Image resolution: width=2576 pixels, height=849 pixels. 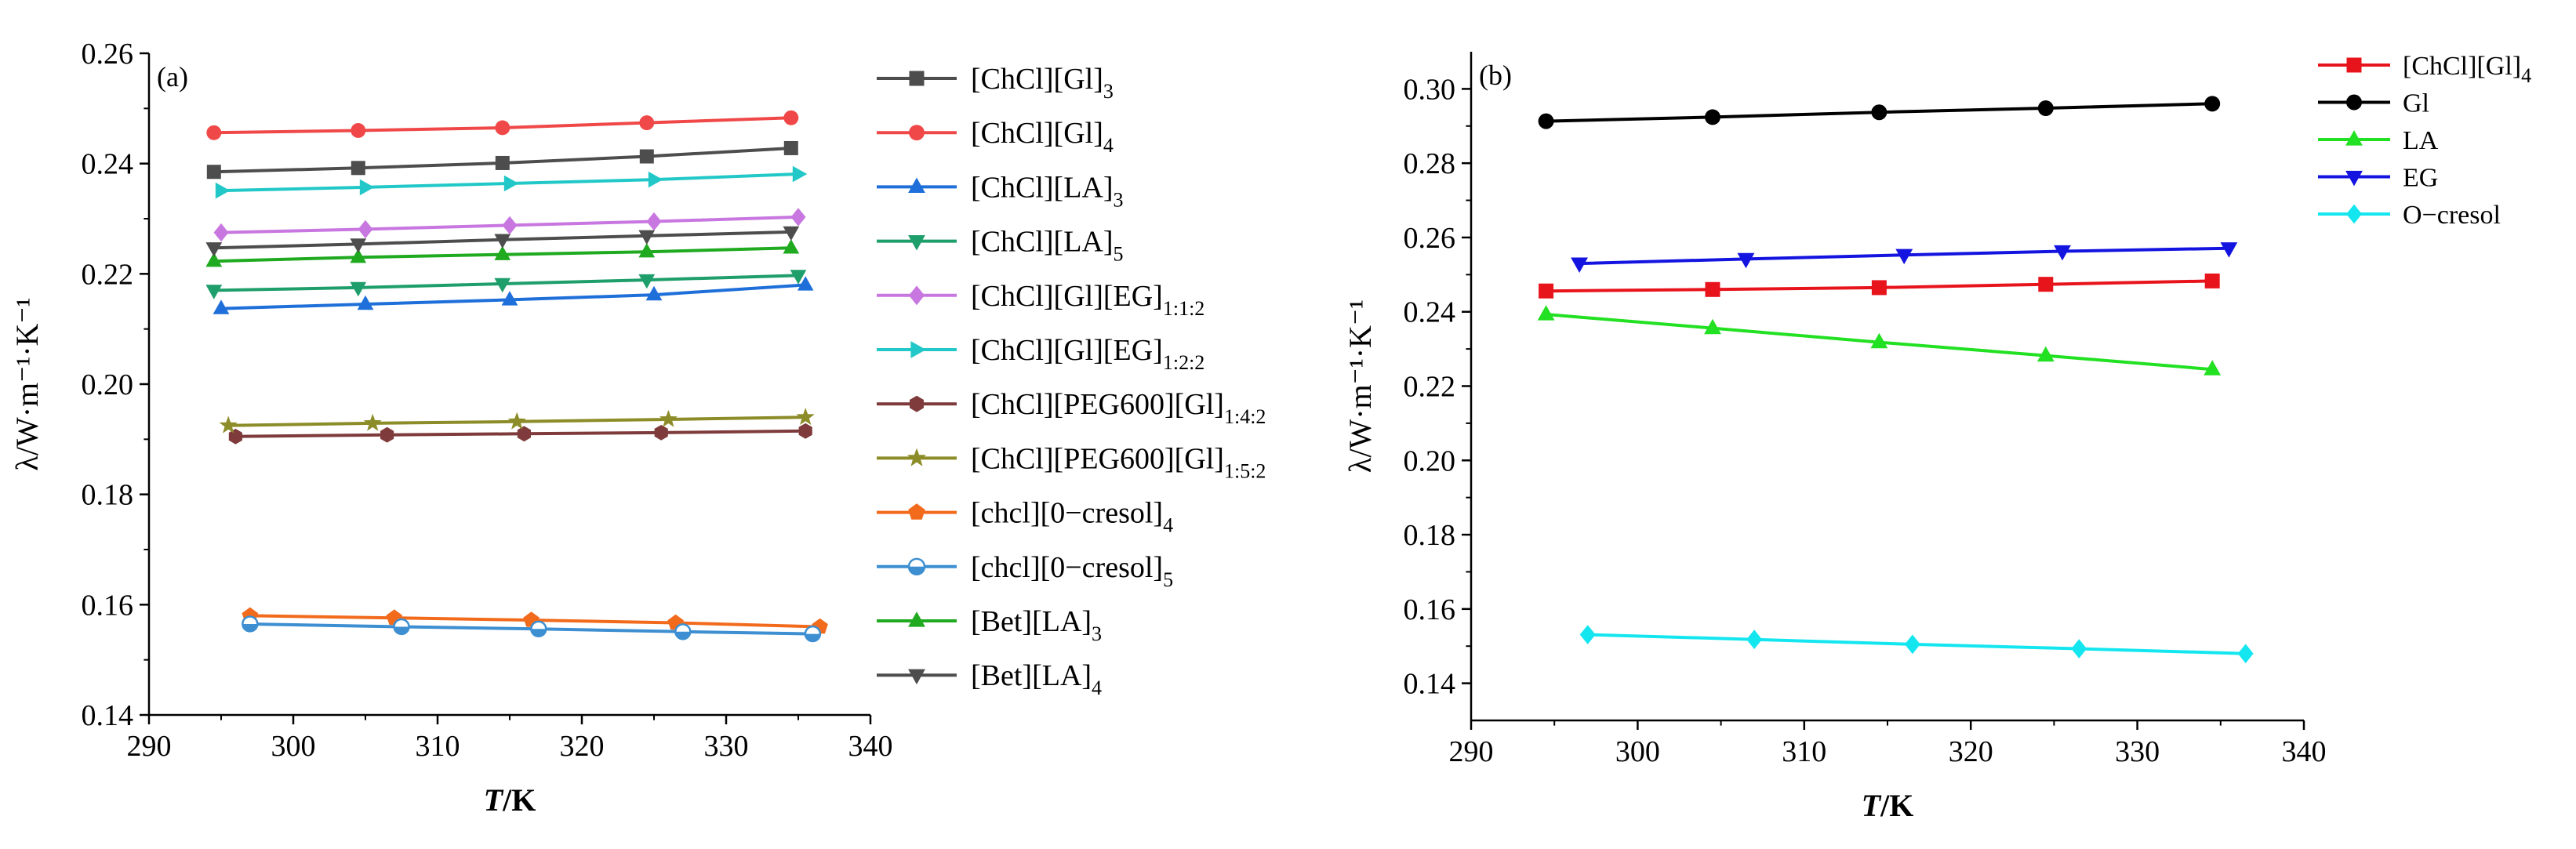 What do you see at coordinates (2452, 215) in the screenshot?
I see `legend-item-o-cresol-label: O−cresol` at bounding box center [2452, 215].